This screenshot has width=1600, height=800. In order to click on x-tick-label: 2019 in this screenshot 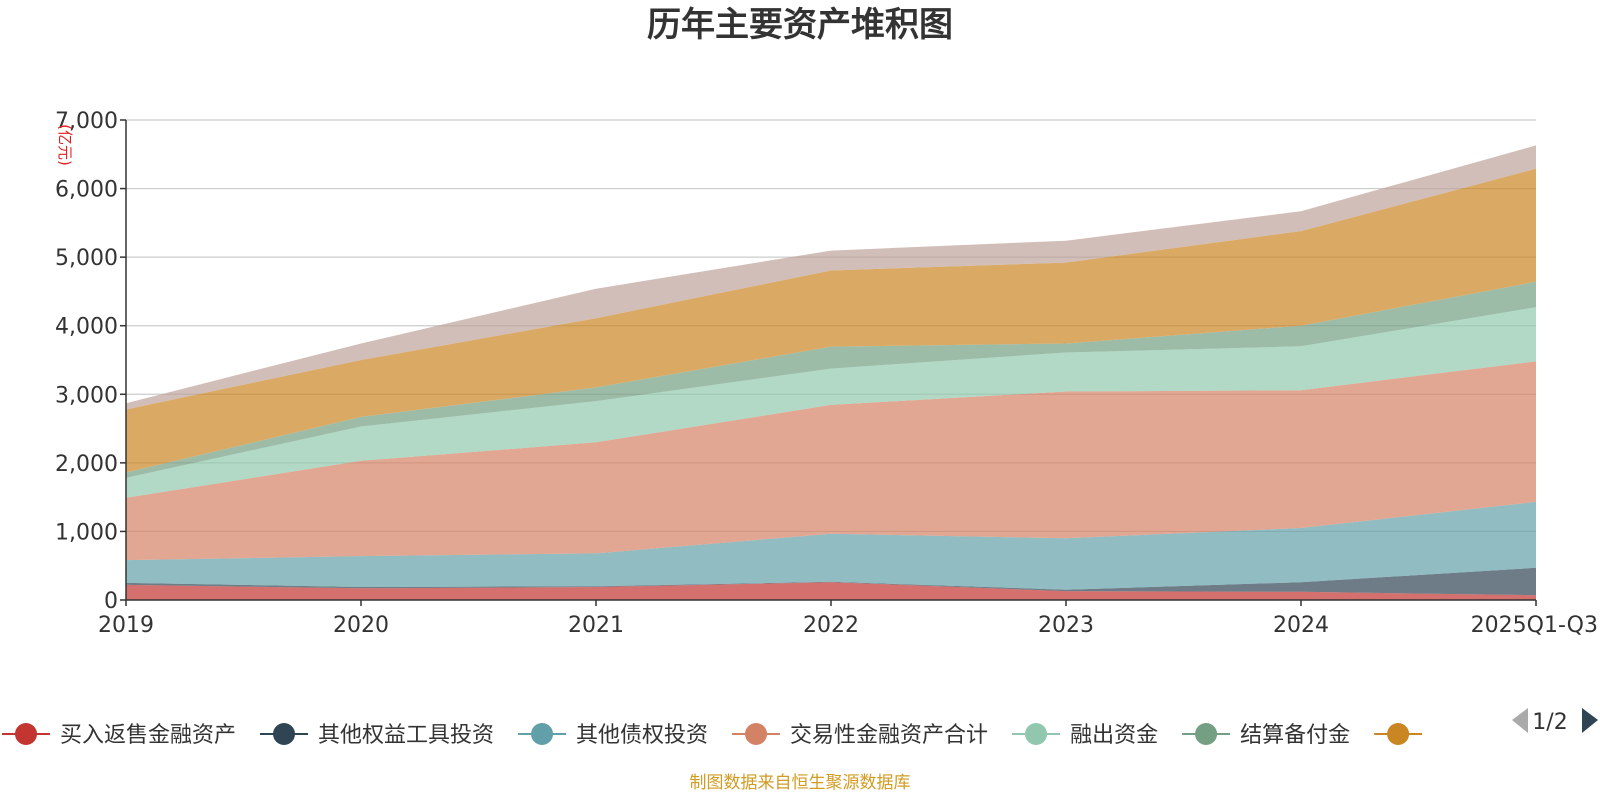, I will do `click(126, 625)`.